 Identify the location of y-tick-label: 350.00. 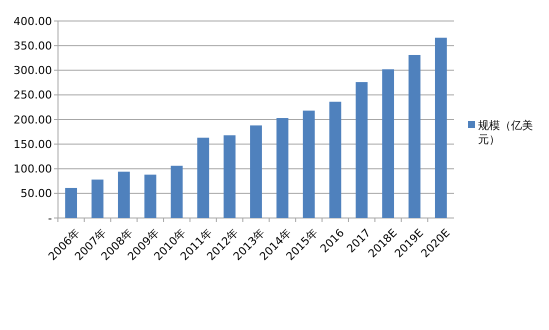
(33, 45).